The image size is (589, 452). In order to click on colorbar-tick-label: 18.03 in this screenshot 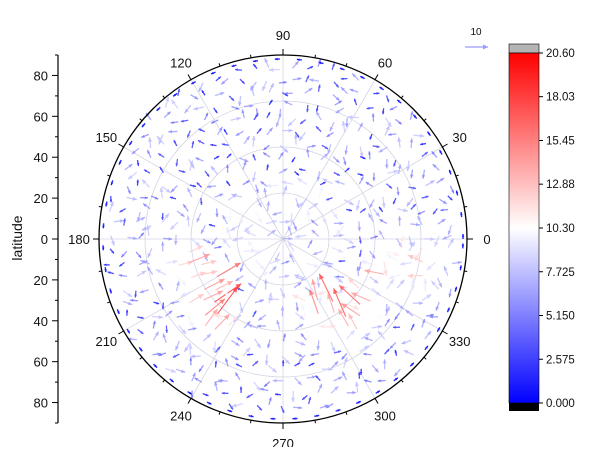, I will do `click(560, 98)`.